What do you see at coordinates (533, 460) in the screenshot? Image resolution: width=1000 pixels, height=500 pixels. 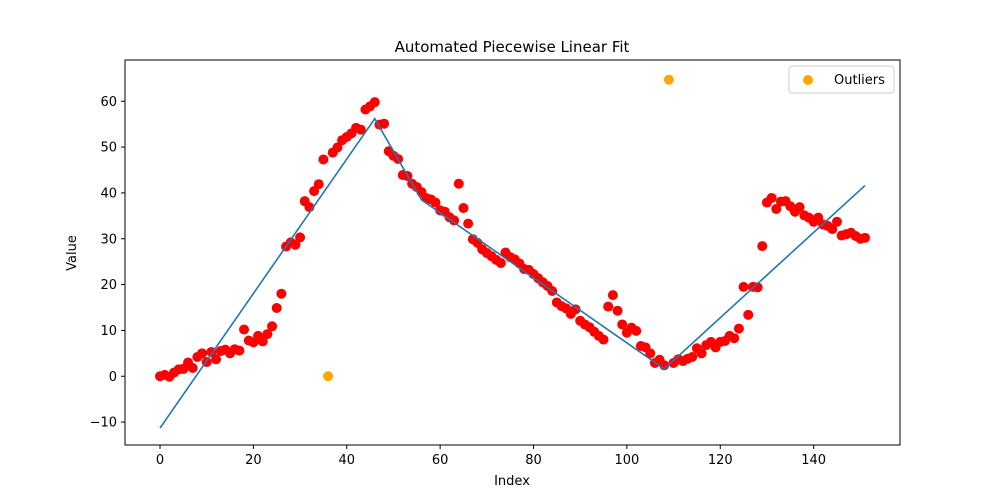 I see `x-tick-label: 80` at bounding box center [533, 460].